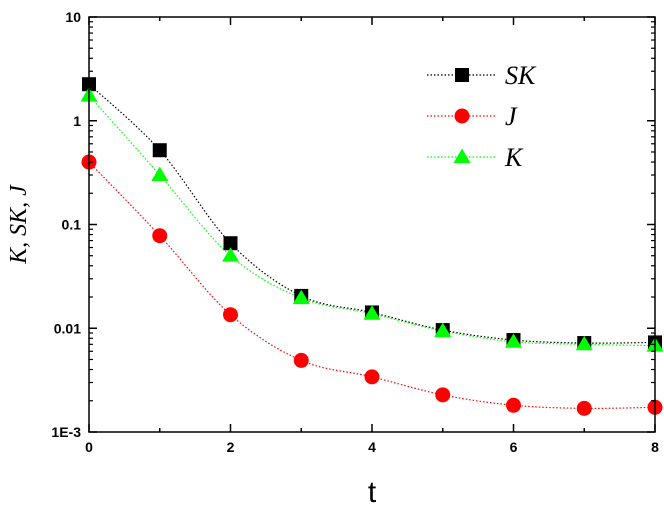 Image resolution: width=664 pixels, height=515 pixels. Describe the element at coordinates (462, 75) in the screenshot. I see `legend-marker-sk` at that location.